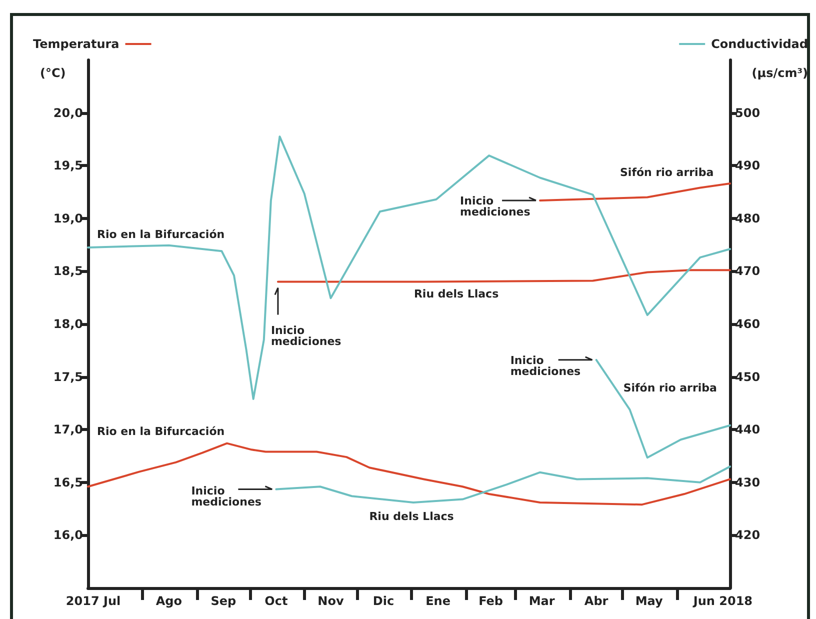 This screenshot has height=619, width=816. I want to click on y-tick-label: 18,5, so click(68, 271).